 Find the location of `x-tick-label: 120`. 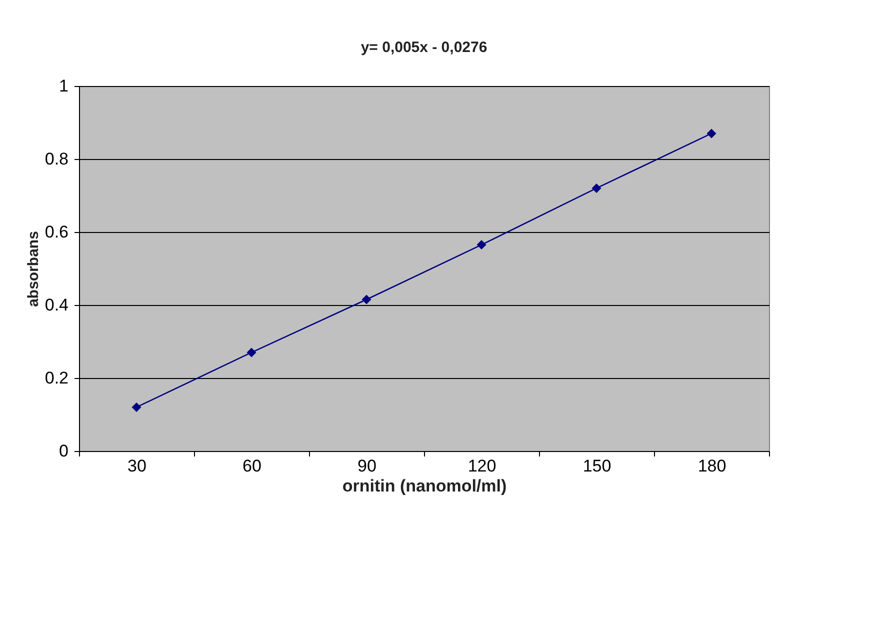

x-tick-label: 120 is located at coordinates (482, 466).